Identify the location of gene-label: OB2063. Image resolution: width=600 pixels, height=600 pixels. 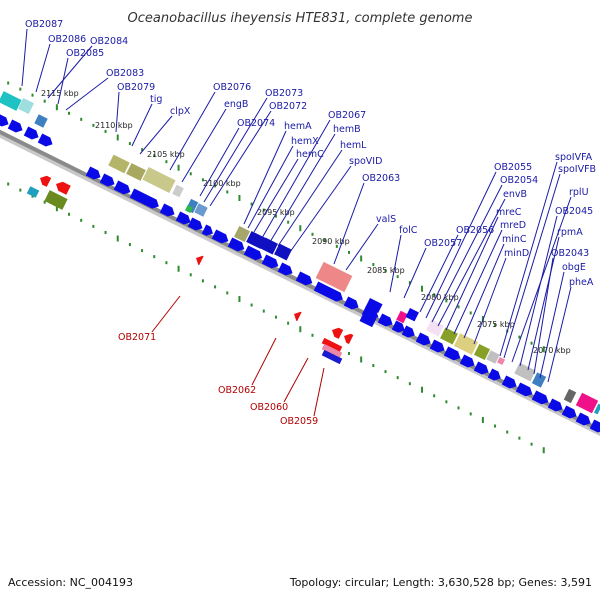
(381, 178).